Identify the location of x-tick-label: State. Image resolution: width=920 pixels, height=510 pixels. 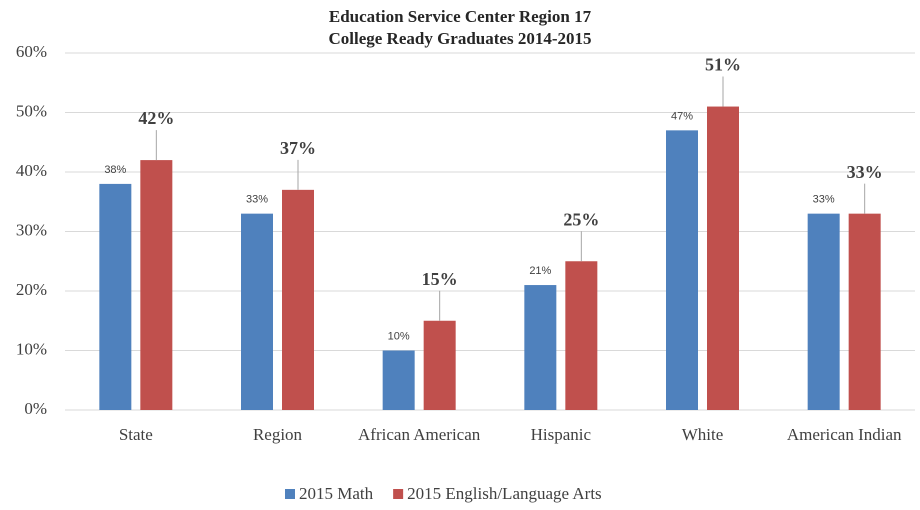
(136, 434).